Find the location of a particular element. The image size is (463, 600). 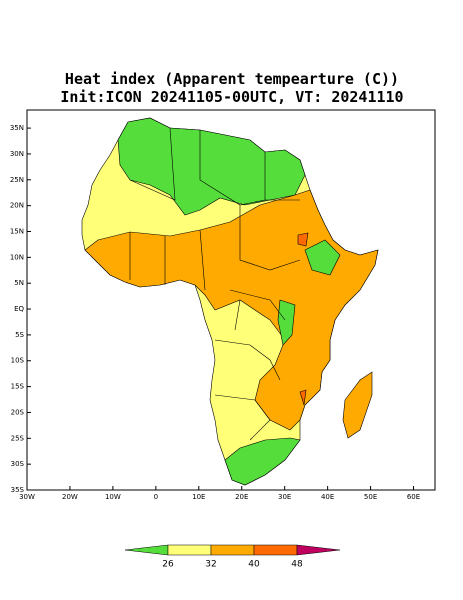

y-tick-label: 20S is located at coordinates (18, 412).